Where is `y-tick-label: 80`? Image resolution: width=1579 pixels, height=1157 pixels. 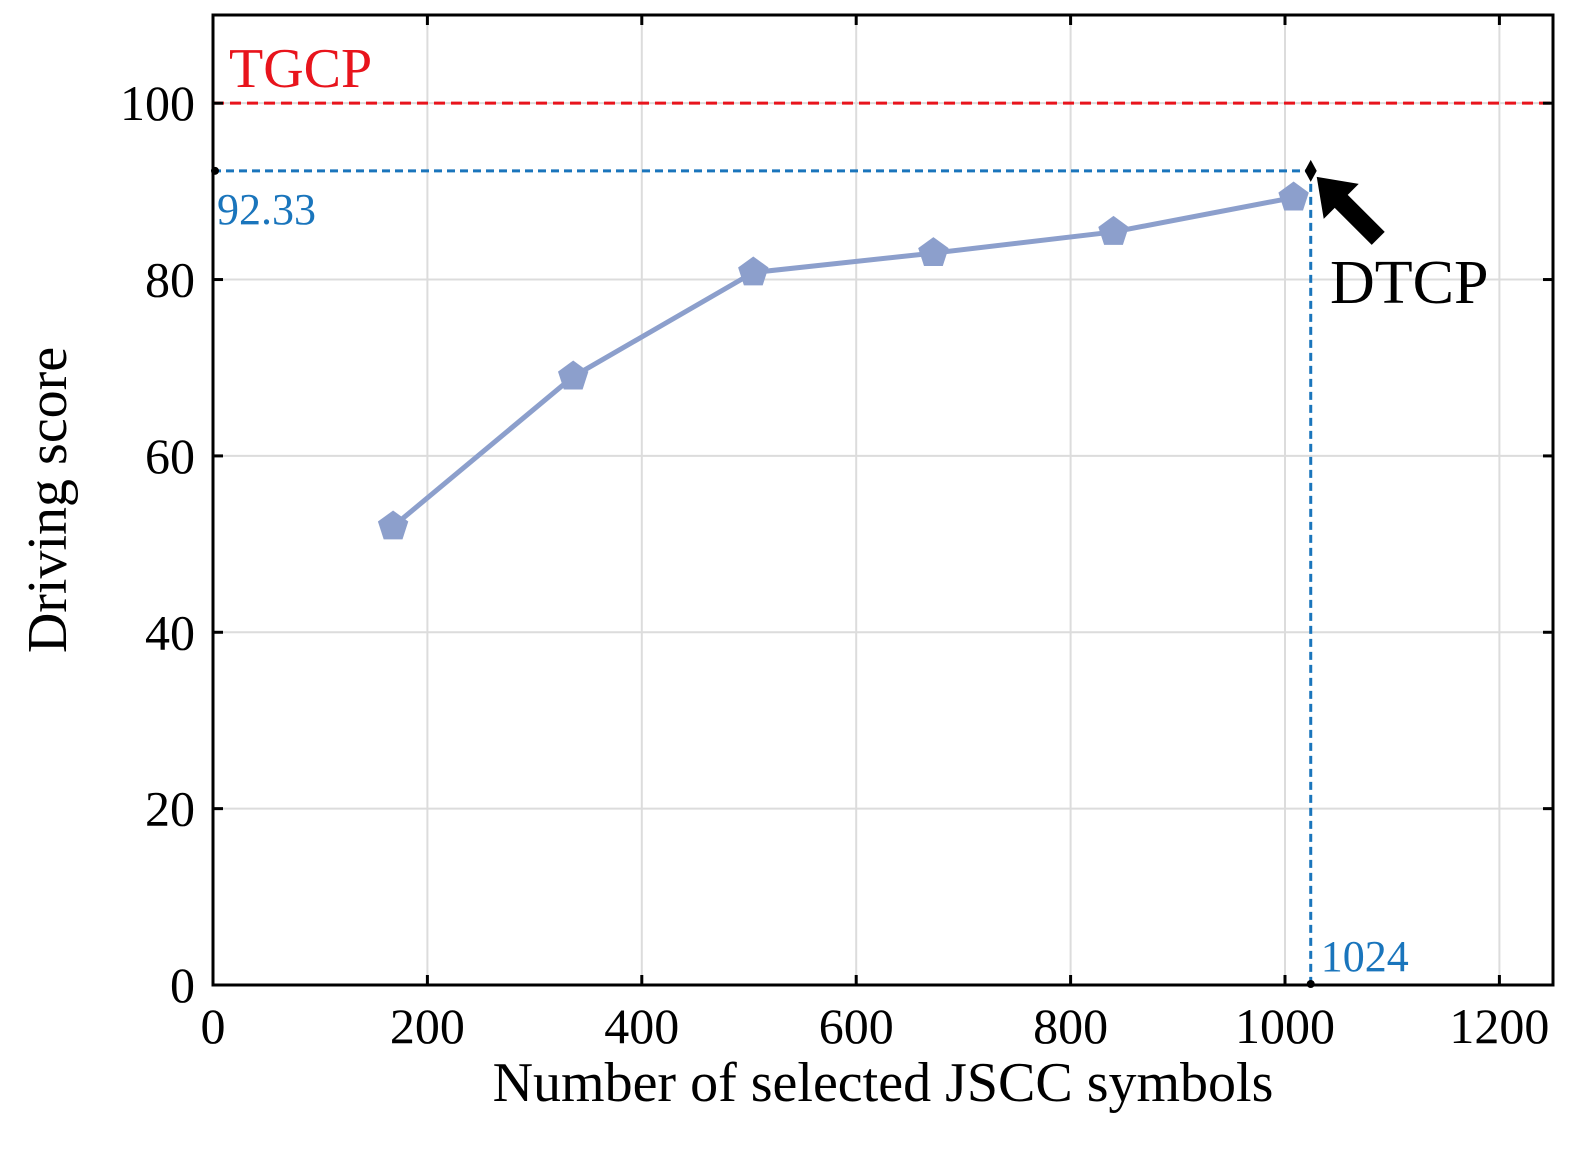 y-tick-label: 80 is located at coordinates (170, 280).